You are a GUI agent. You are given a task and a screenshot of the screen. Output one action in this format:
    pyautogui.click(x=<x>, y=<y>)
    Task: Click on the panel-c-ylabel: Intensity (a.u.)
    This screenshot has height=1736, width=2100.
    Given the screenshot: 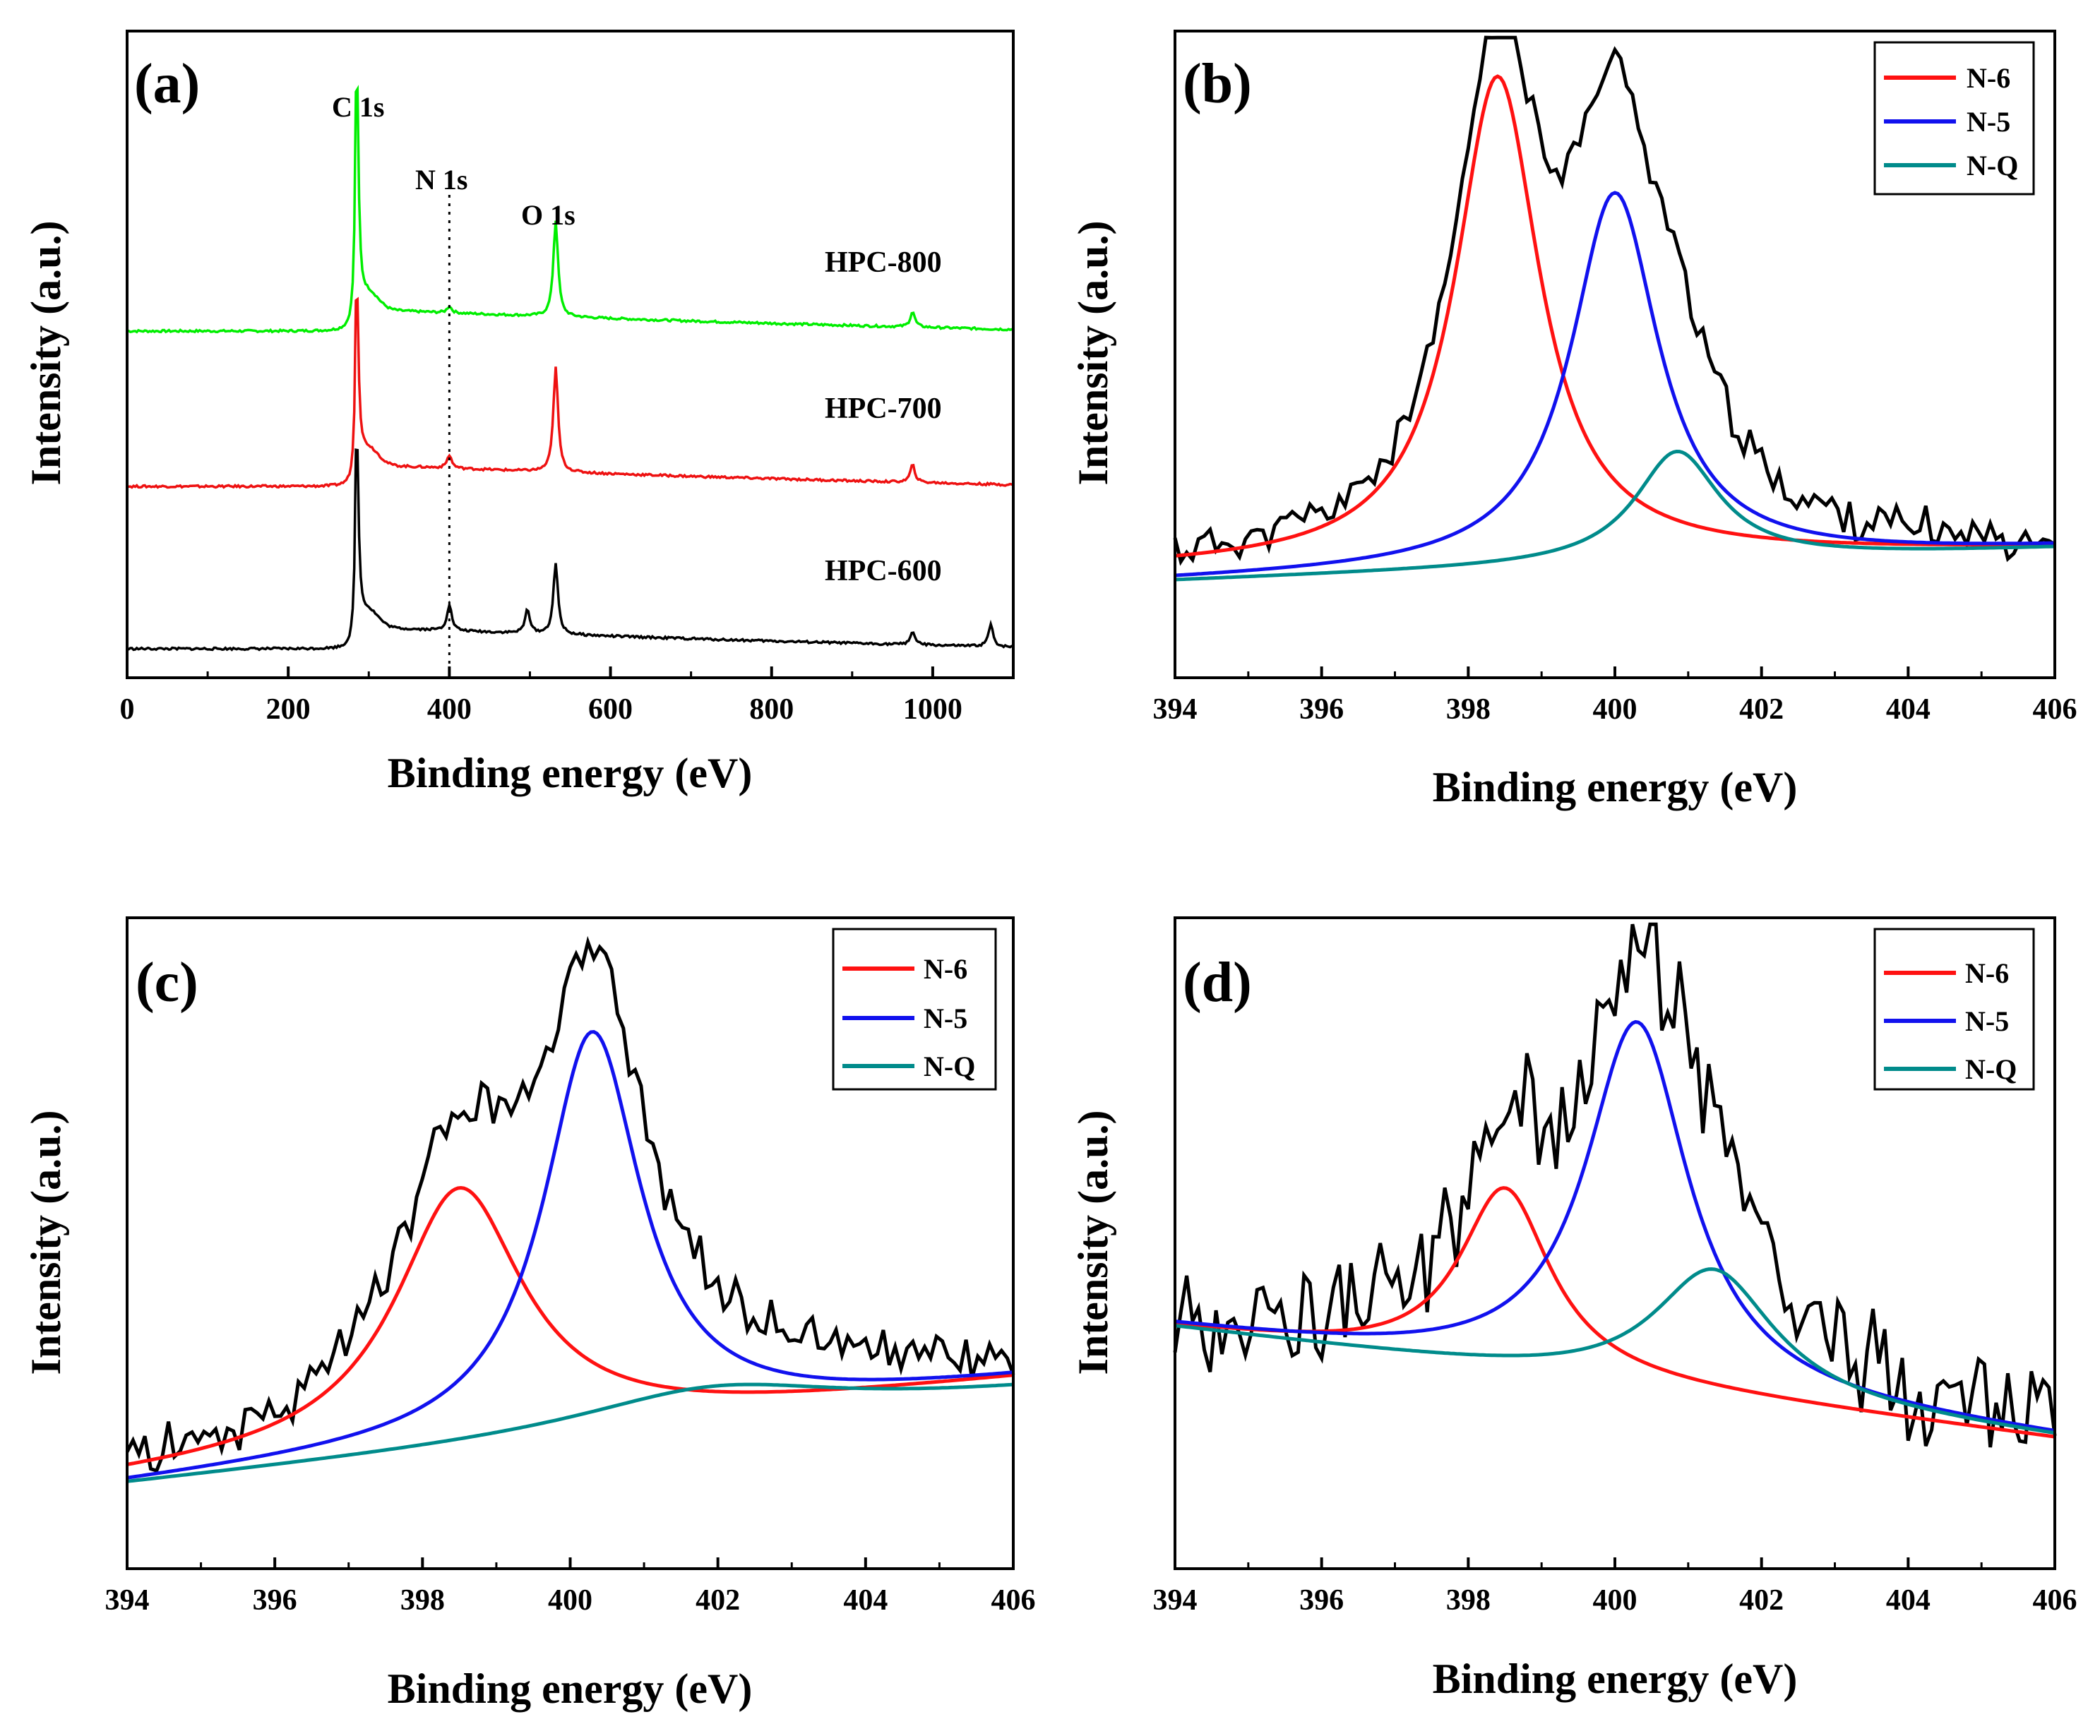 What is the action you would take?
    pyautogui.click(x=46, y=1242)
    